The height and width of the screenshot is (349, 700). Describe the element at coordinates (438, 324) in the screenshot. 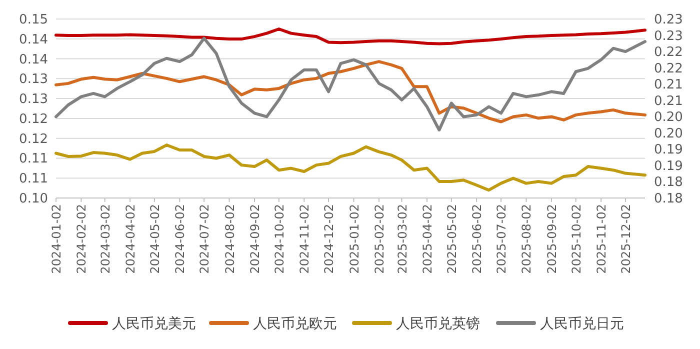

I see `legend-label: 人民币兑英镑` at that location.